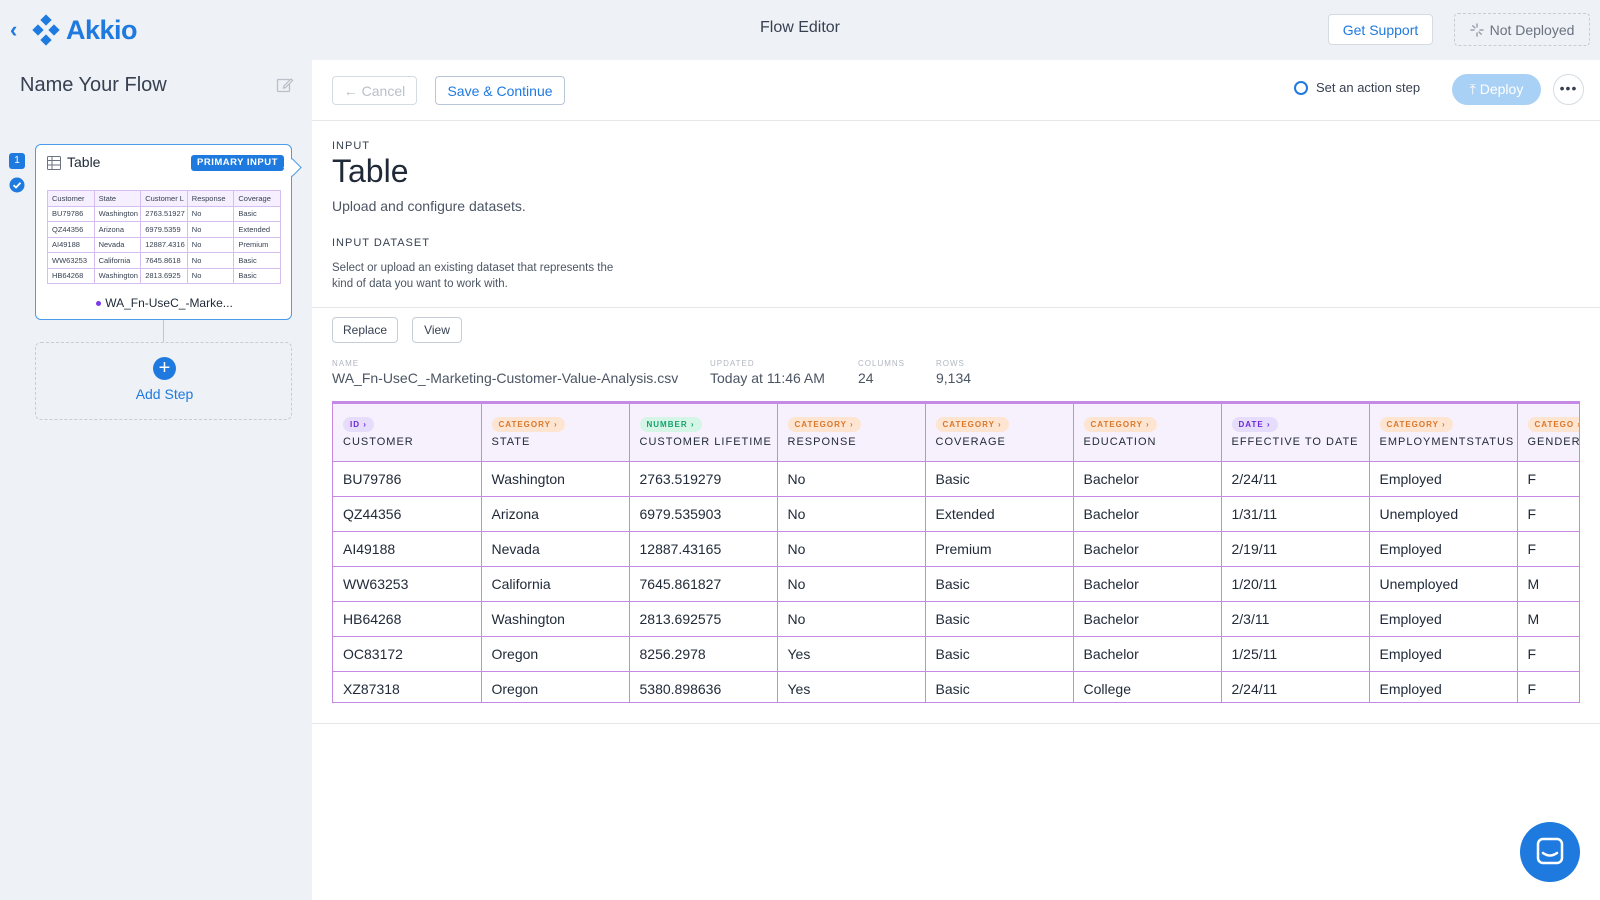  Describe the element at coordinates (555, 686) in the screenshot. I see `table-cell: Oregon` at that location.